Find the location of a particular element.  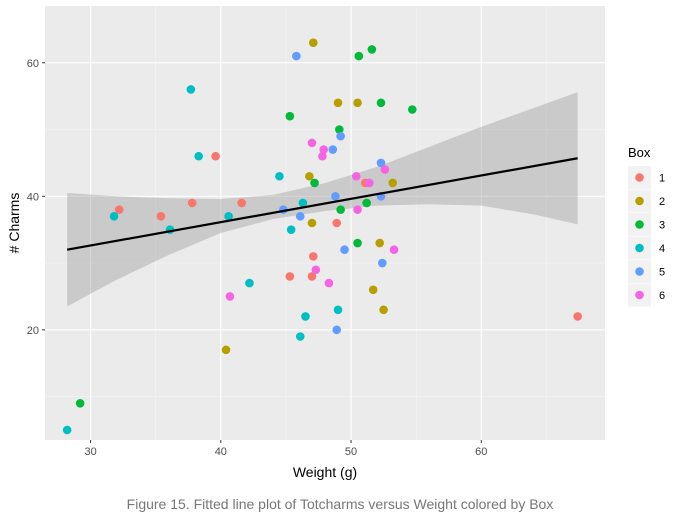

legend-title: Box is located at coordinates (639, 152).